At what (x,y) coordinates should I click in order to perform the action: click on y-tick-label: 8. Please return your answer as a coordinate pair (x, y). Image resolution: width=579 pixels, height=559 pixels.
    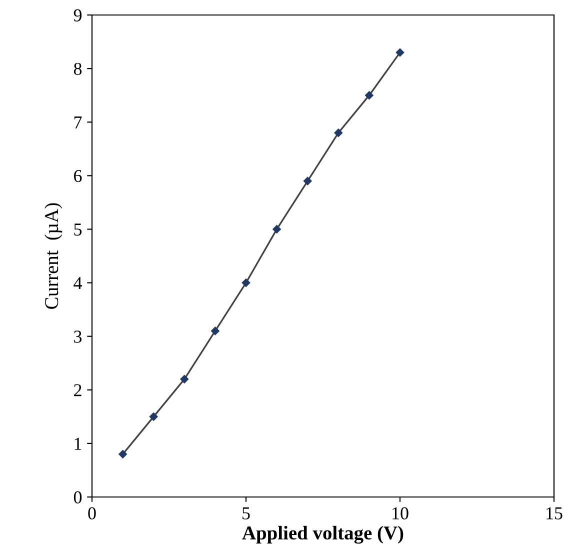
    Looking at the image, I should click on (78, 68).